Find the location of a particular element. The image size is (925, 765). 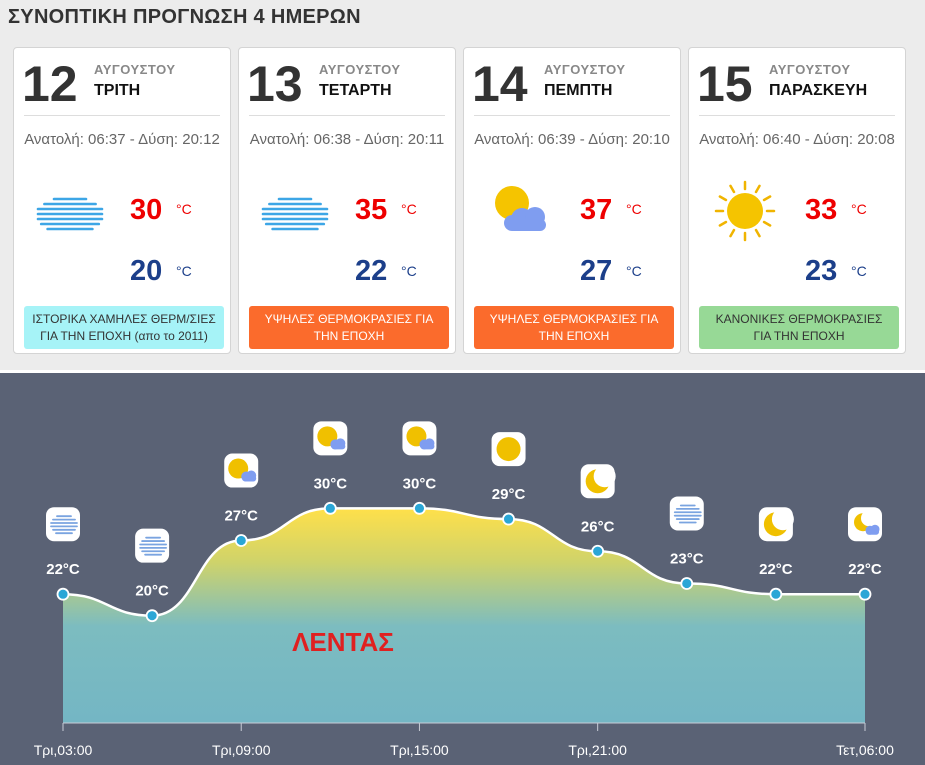

weekday-label: ΤΡΙΤΗ is located at coordinates (117, 90).